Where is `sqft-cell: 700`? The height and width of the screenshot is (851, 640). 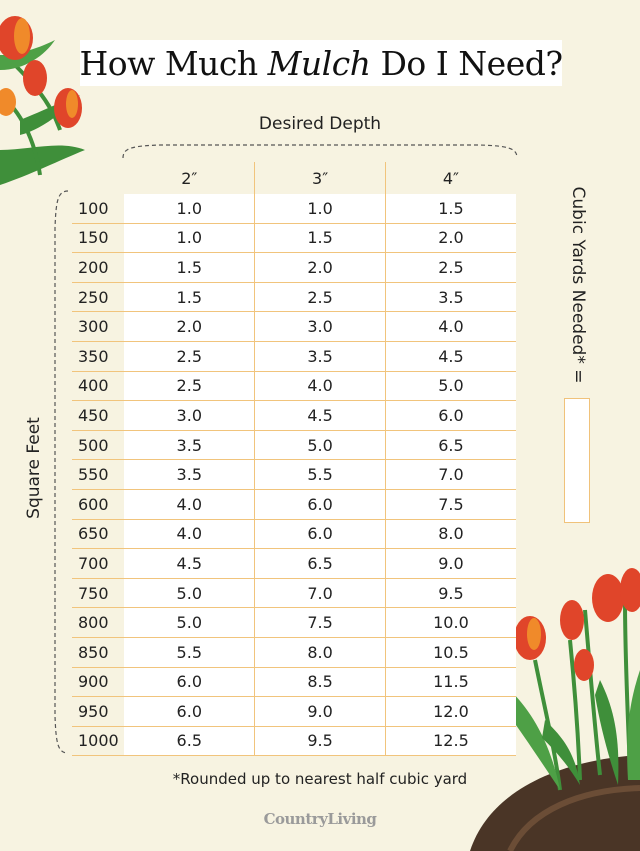
sqft-cell: 700 is located at coordinates (98, 563).